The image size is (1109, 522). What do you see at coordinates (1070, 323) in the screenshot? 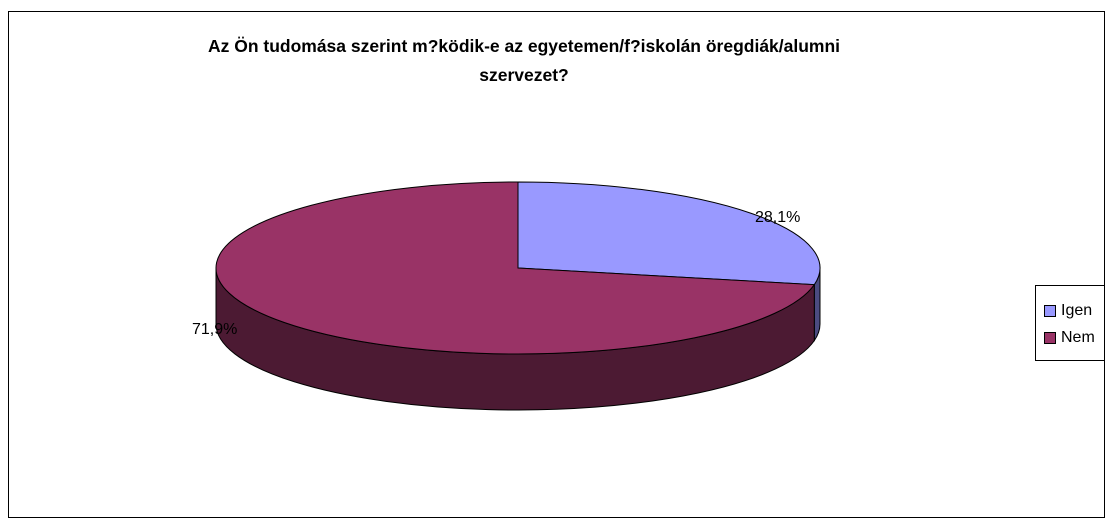
I see `legend: Igen Nem` at bounding box center [1070, 323].